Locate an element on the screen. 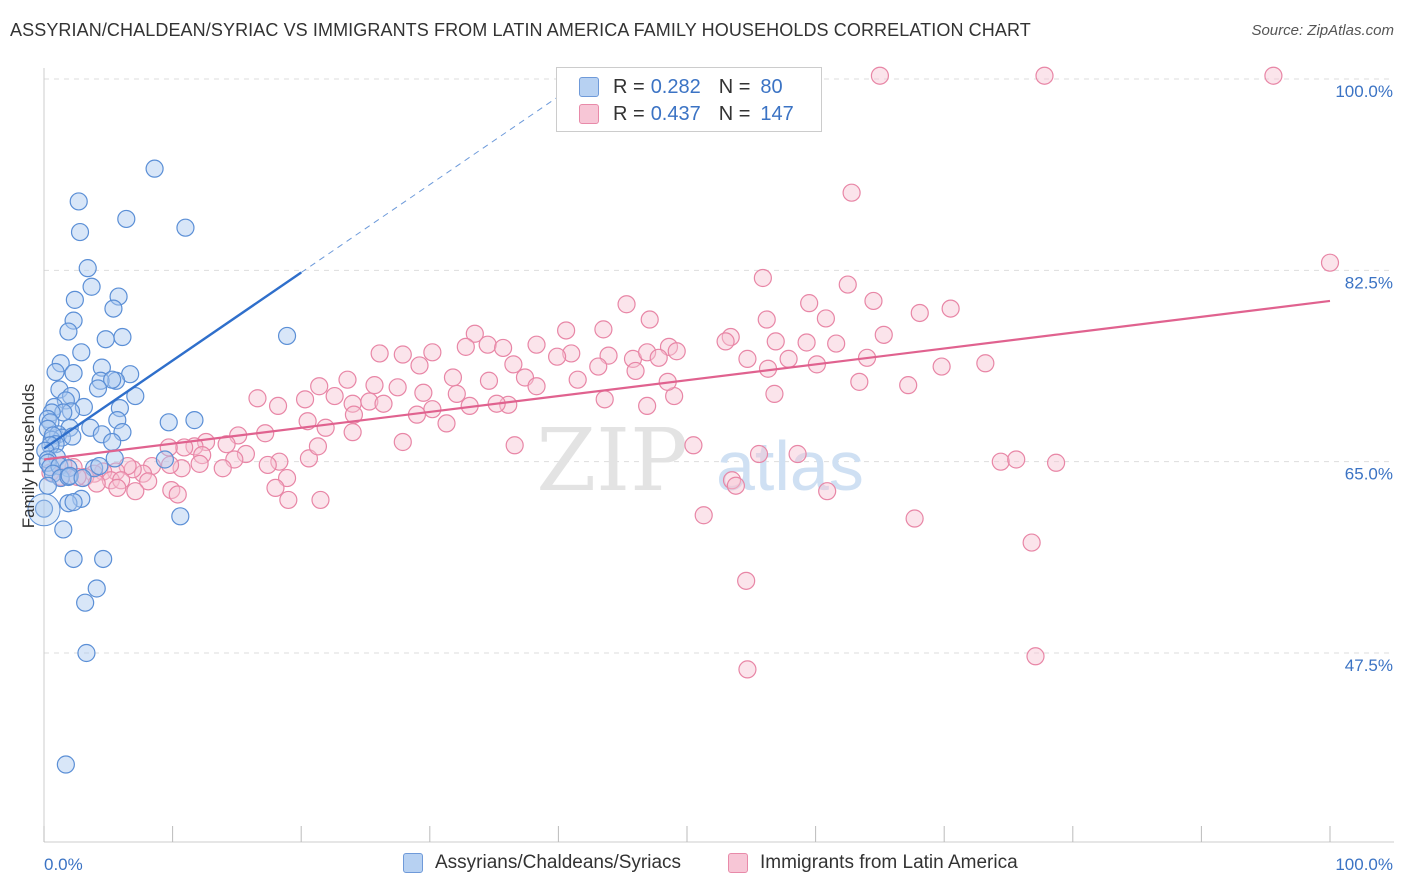 Image resolution: width=1406 pixels, height=892 pixels. legend-r-value-blue: 0.282 is located at coordinates (675, 86).